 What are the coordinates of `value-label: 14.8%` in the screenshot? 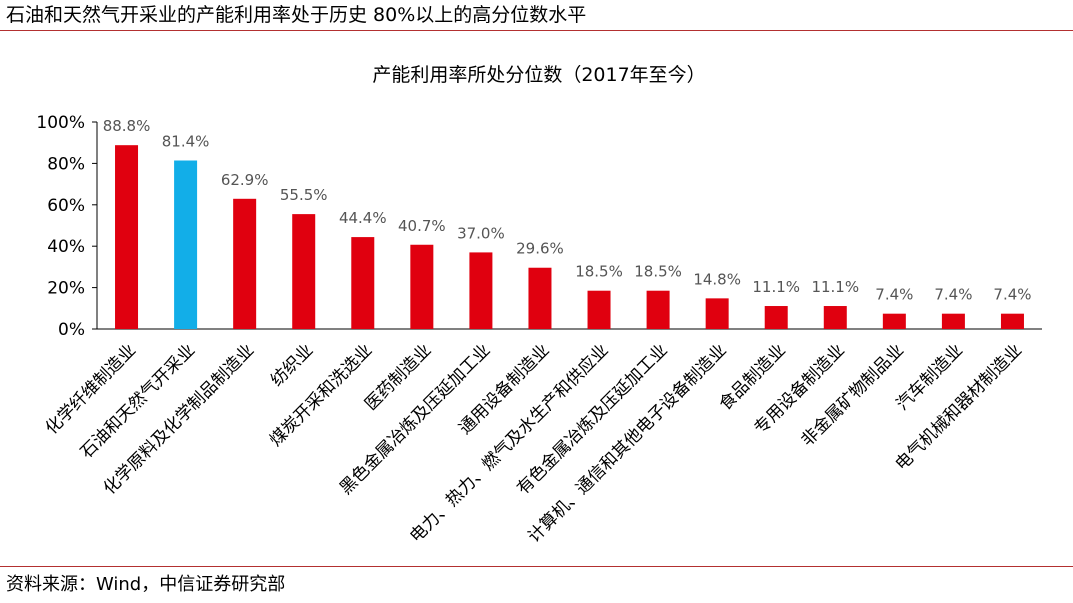 It's located at (717, 279).